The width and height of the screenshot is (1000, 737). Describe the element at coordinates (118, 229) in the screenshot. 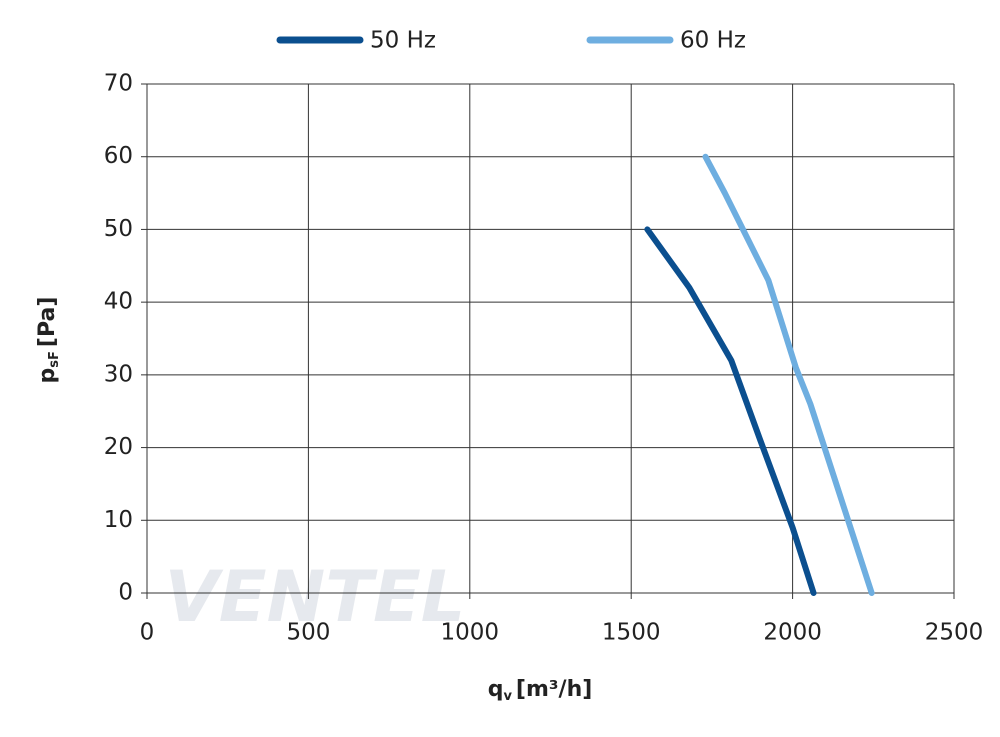

I see `y-tick-label: 50` at that location.